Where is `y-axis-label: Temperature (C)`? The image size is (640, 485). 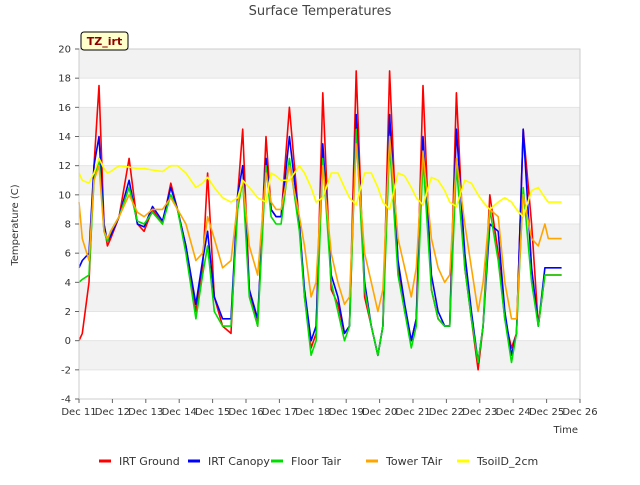 y-axis-label: Temperature (C) is located at coordinates (15, 225).